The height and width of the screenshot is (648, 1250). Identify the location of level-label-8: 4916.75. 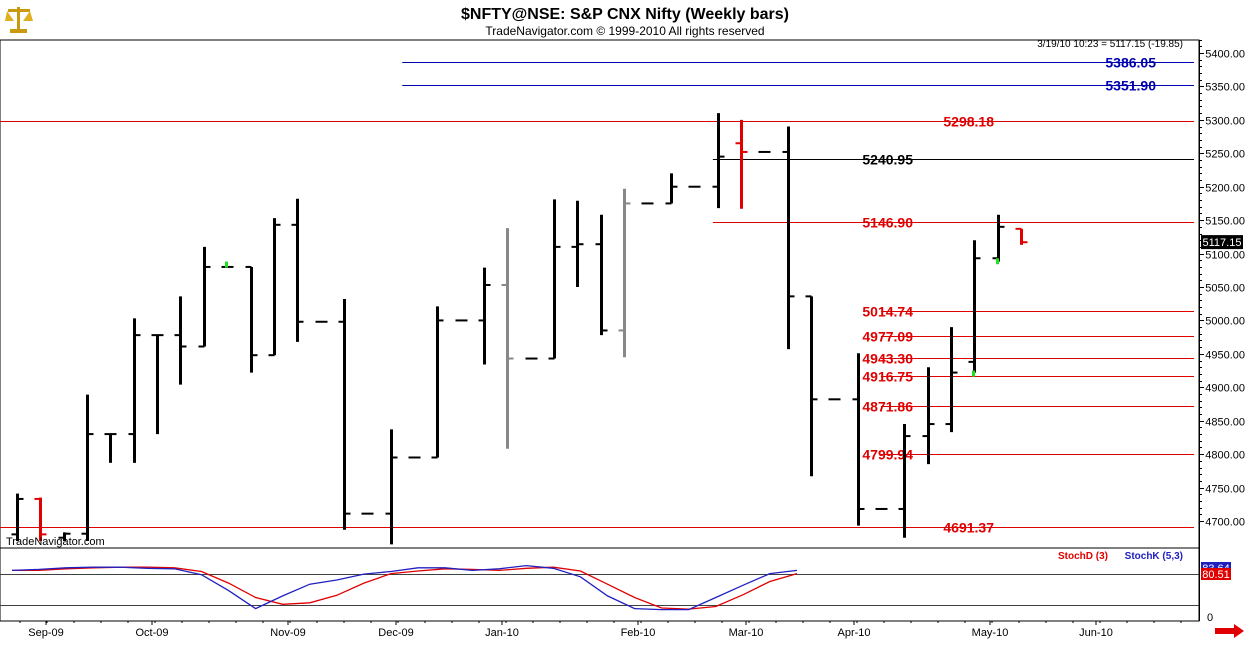
(887, 377).